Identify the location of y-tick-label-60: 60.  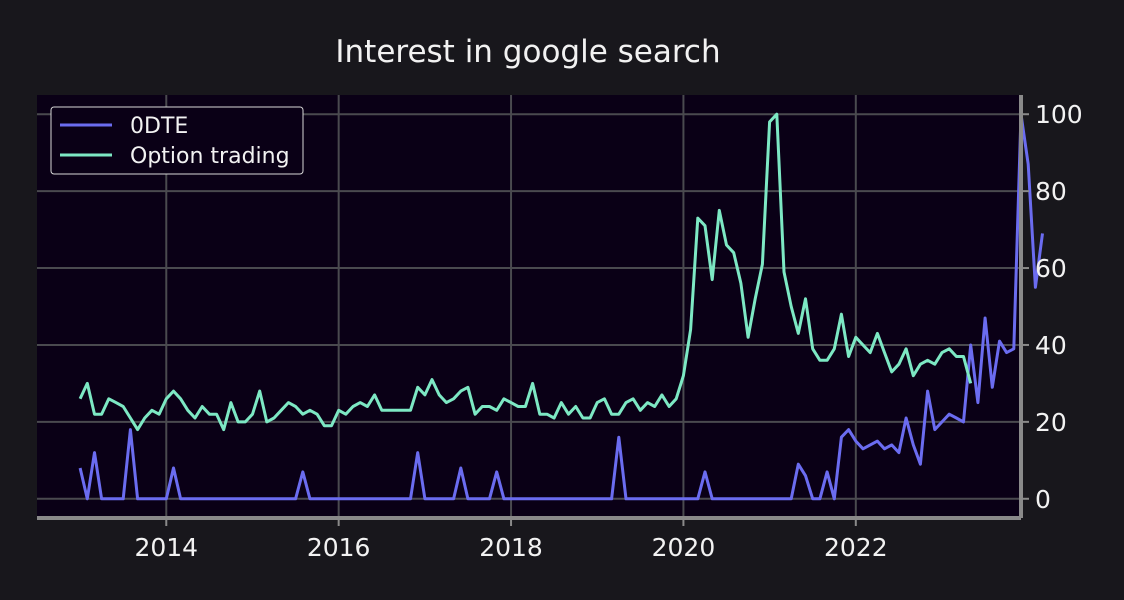
(1051, 268).